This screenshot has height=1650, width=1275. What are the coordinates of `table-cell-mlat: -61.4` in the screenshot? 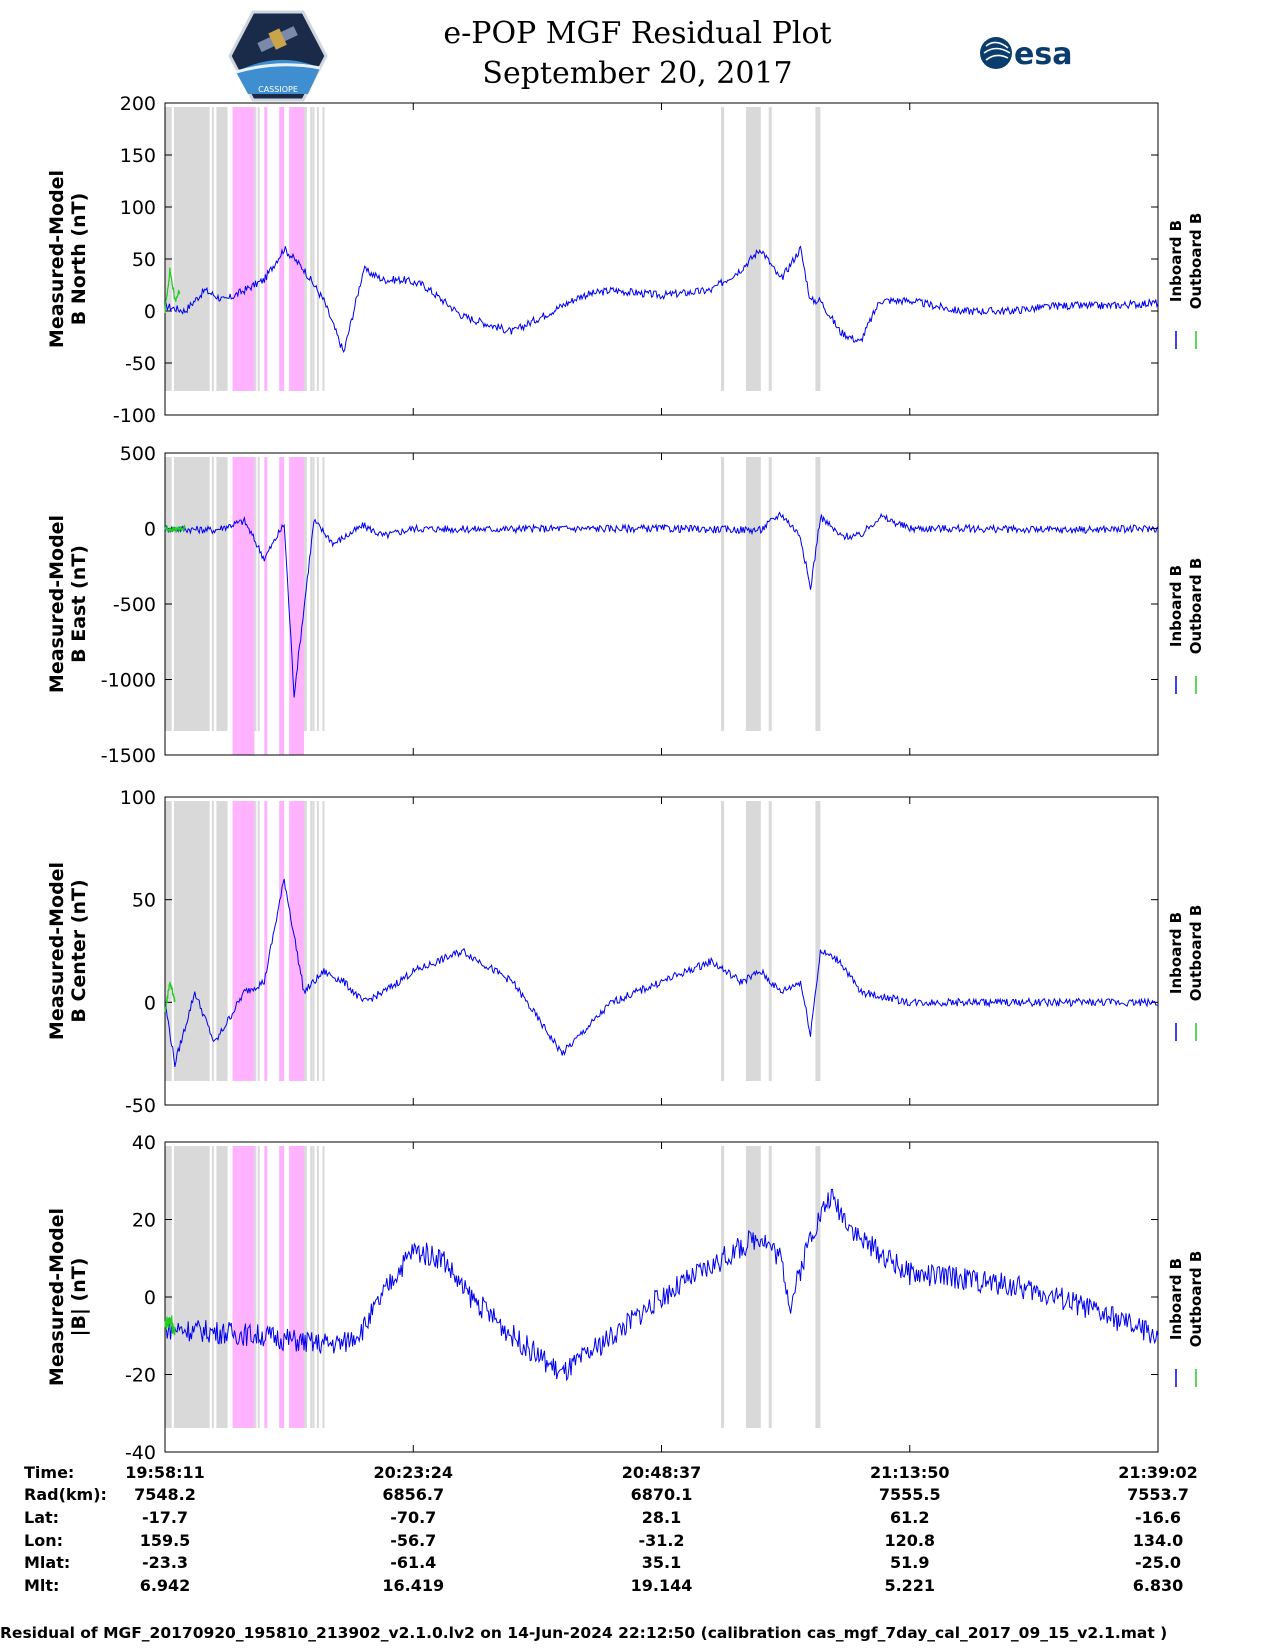 It's located at (413, 1562).